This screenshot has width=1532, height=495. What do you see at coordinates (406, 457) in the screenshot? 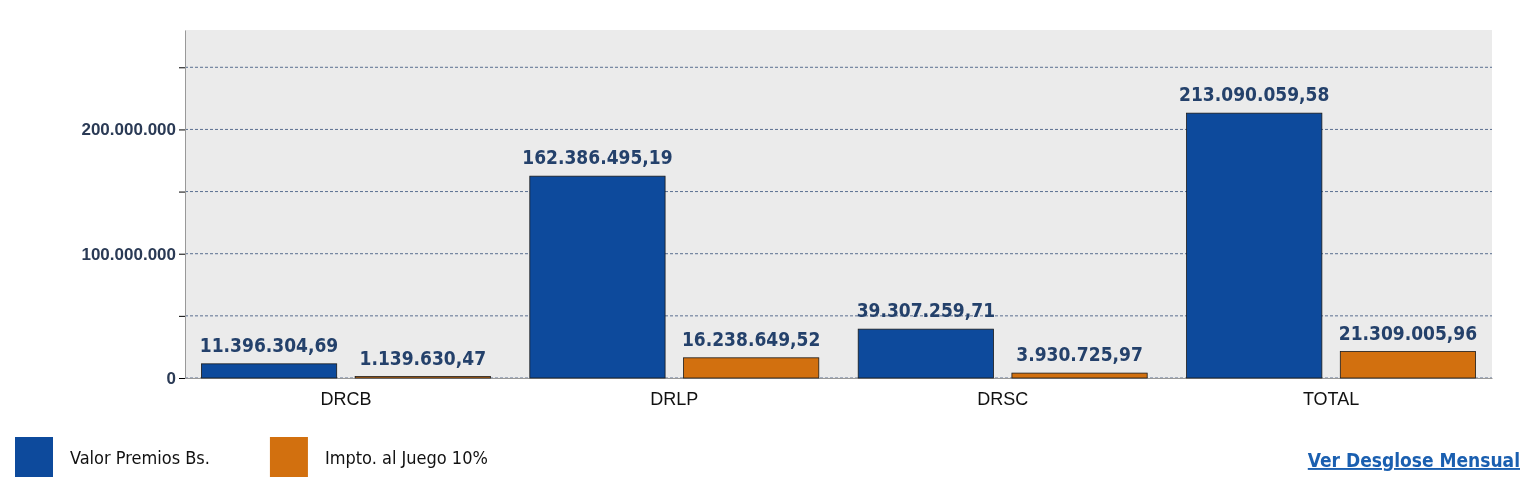
I see `legend-label: Impto. al Juego 10%` at bounding box center [406, 457].